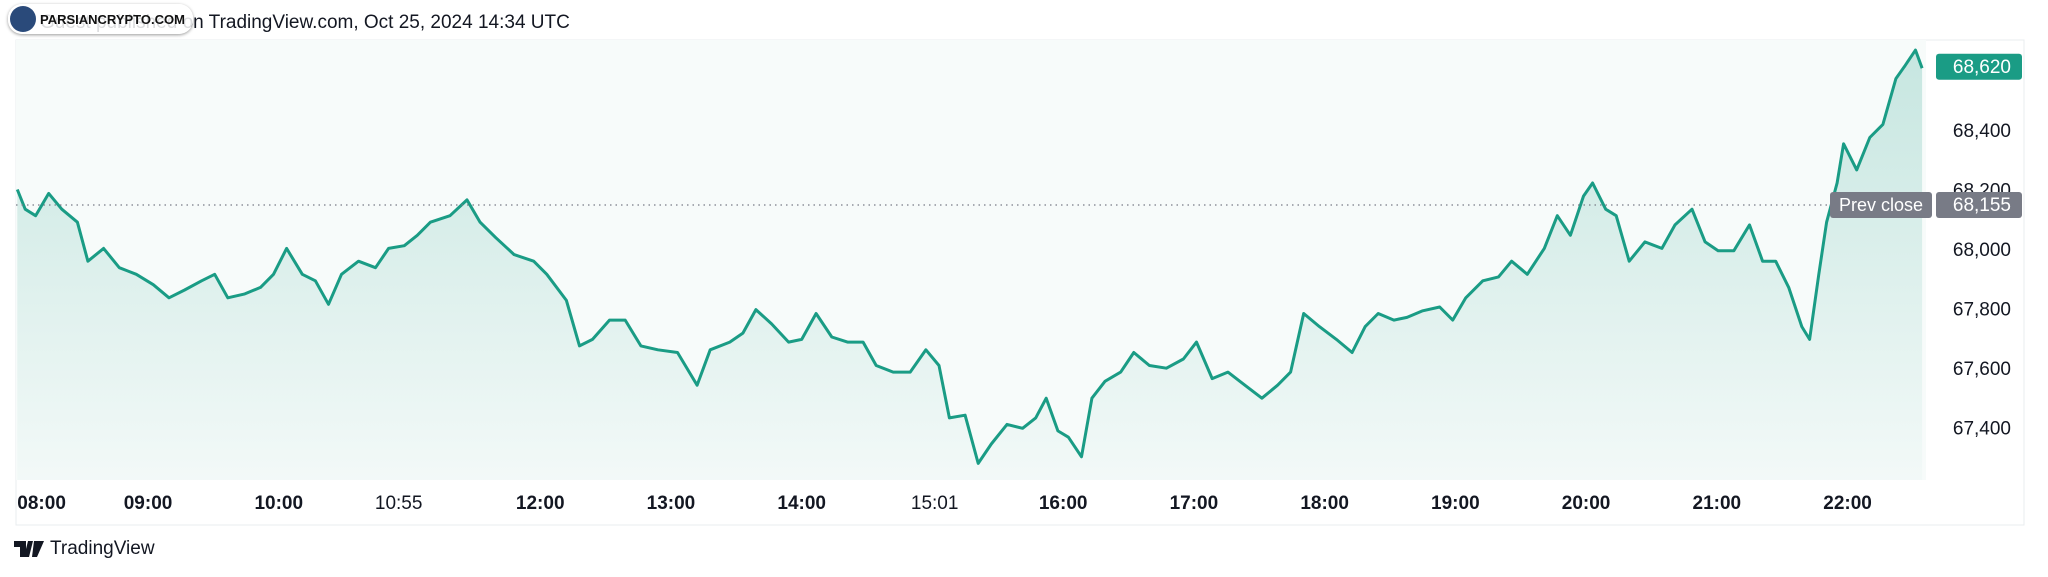 This screenshot has width=2048, height=577. What do you see at coordinates (1455, 503) in the screenshot?
I see `x-tick-label: 19:00` at bounding box center [1455, 503].